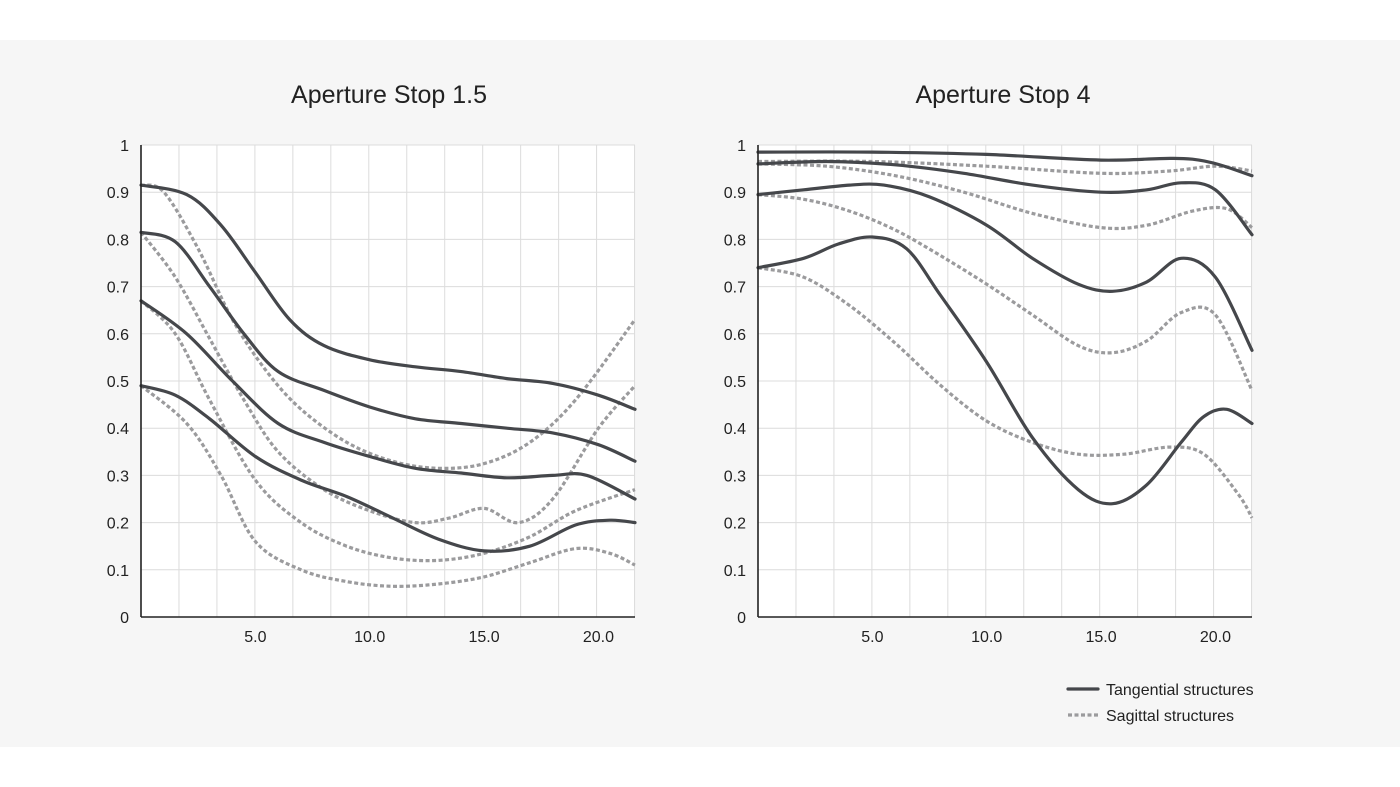  I want to click on chart-title: Aperture Stop 1.5, so click(389, 95).